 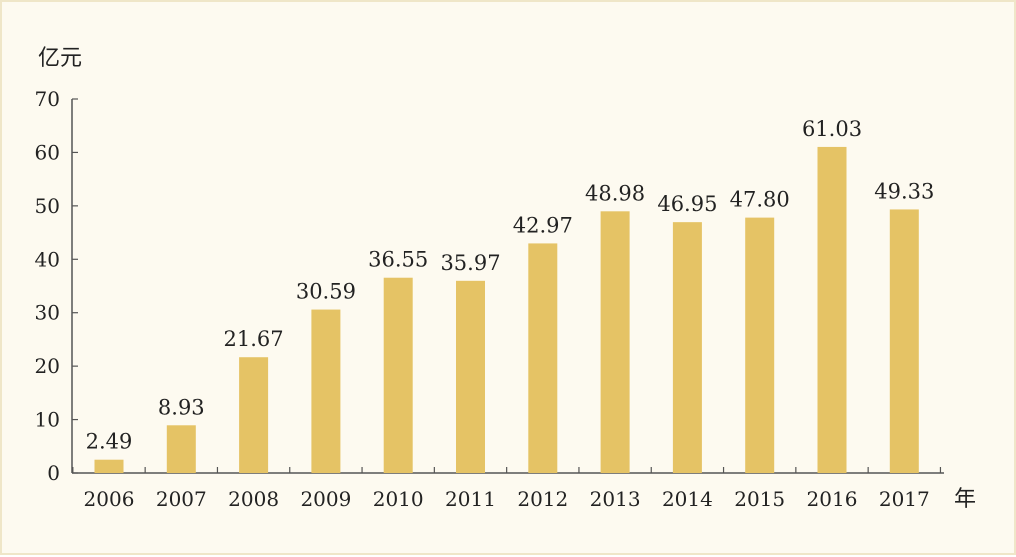 I want to click on x-tick-label: 2015, so click(x=759, y=499).